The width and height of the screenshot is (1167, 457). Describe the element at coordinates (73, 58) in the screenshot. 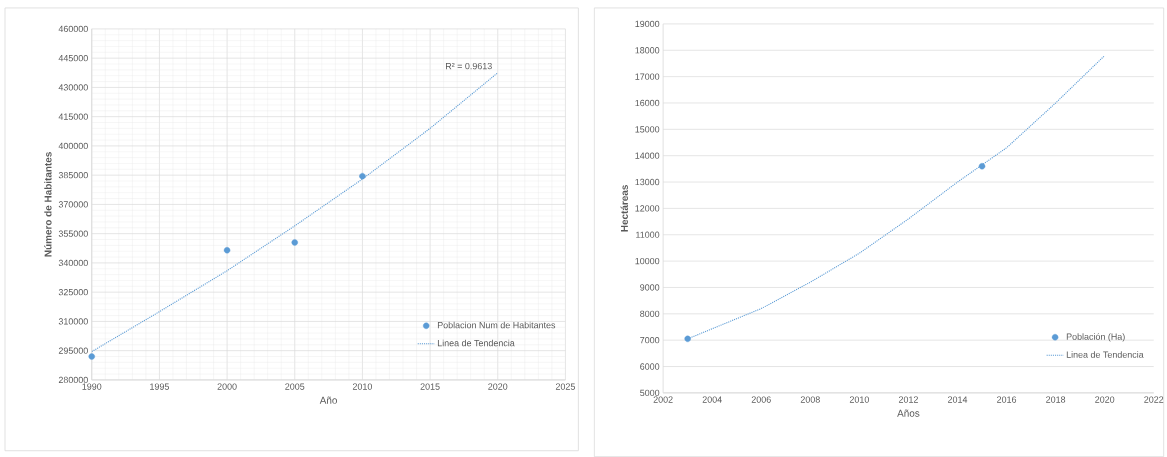

I see `y-tick-label: 445000` at that location.